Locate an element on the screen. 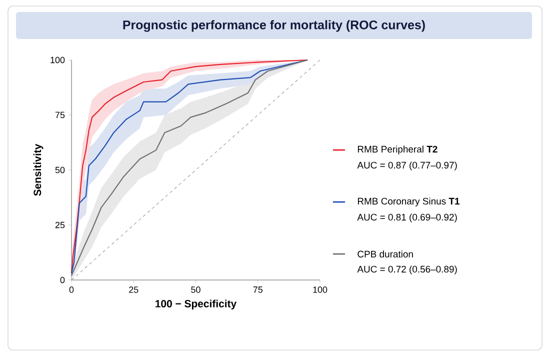 This screenshot has width=550, height=356. y-tick-label: 25 is located at coordinates (60, 225).